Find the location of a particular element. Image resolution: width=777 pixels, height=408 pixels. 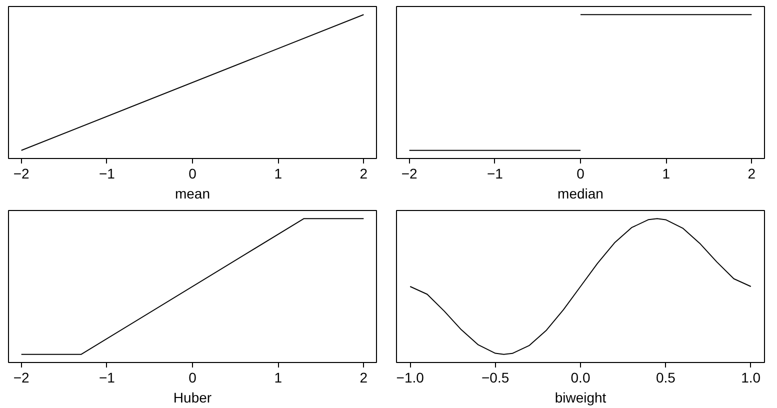

x-tick-label: 0.5 is located at coordinates (666, 378).